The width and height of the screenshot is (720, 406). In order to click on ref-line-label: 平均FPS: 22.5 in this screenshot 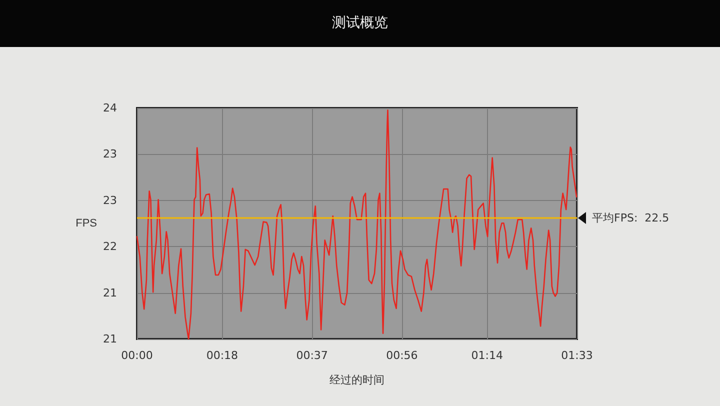, I will do `click(631, 218)`.